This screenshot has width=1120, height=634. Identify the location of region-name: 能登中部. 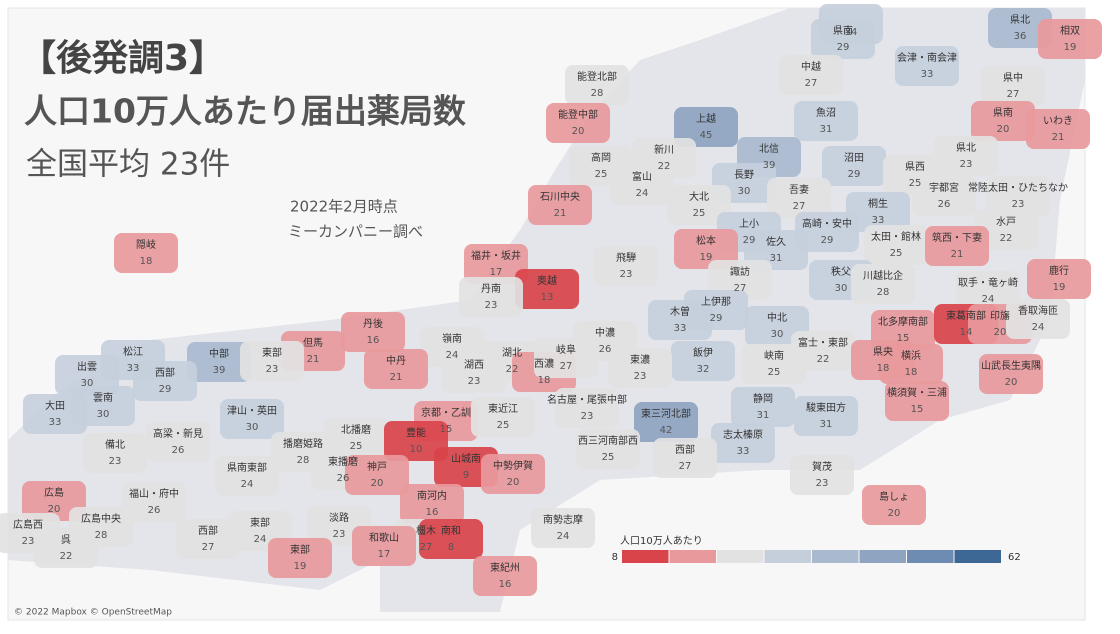
(578, 114).